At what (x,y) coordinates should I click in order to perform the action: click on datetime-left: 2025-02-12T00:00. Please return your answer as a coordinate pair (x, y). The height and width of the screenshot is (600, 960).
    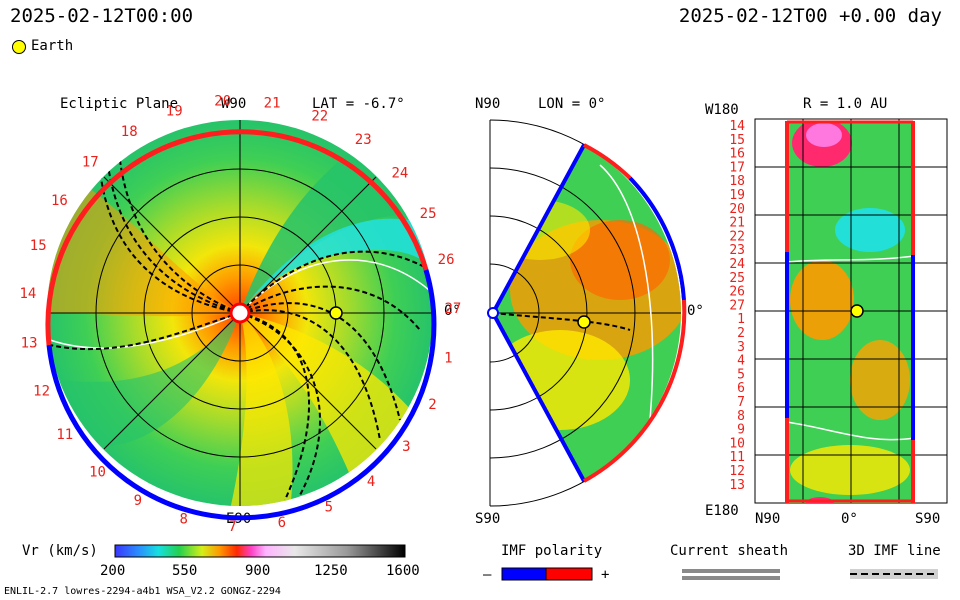
    Looking at the image, I should click on (102, 16).